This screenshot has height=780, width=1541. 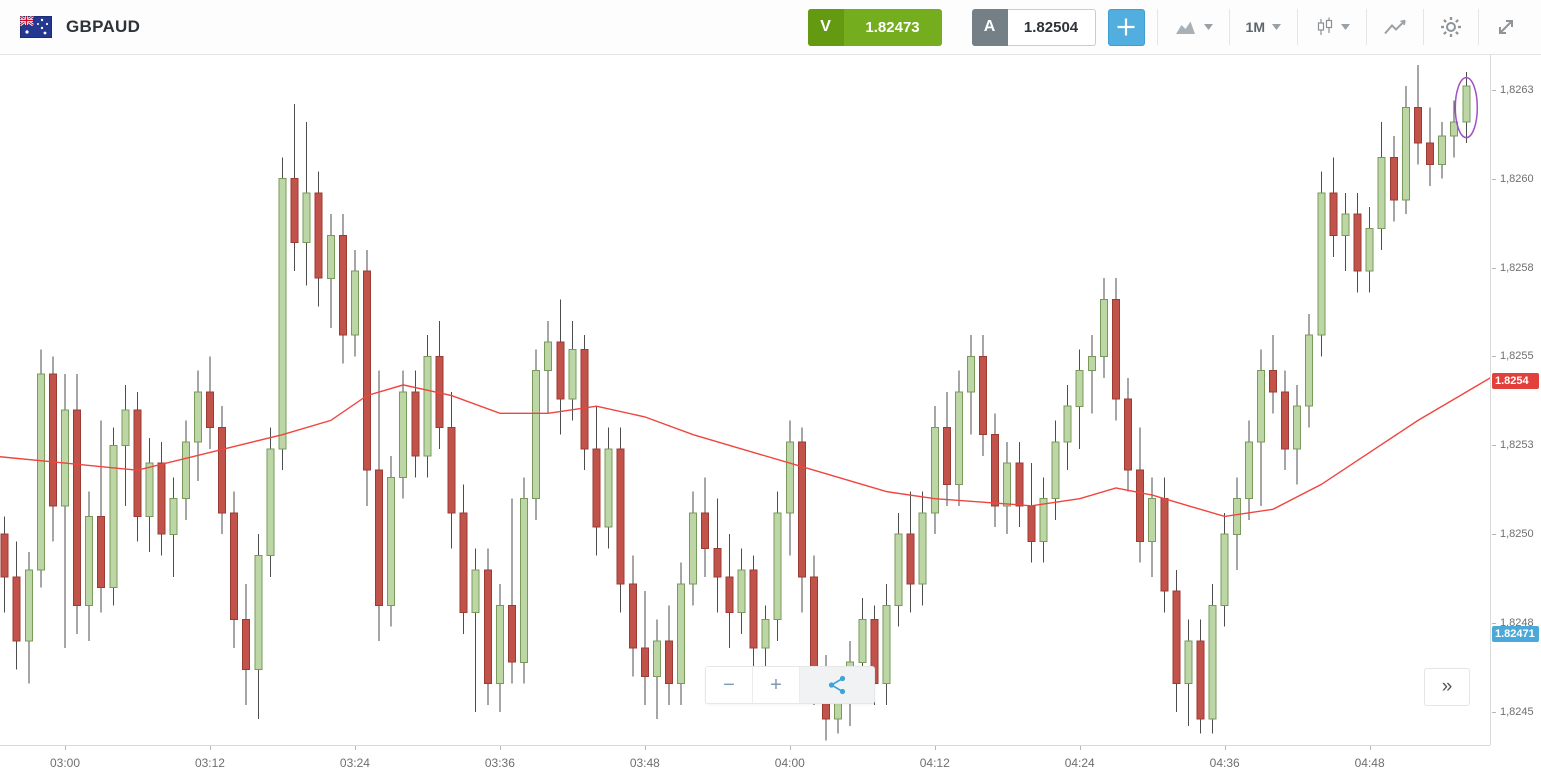 I want to click on crosshair-icon, so click(x=1126, y=27).